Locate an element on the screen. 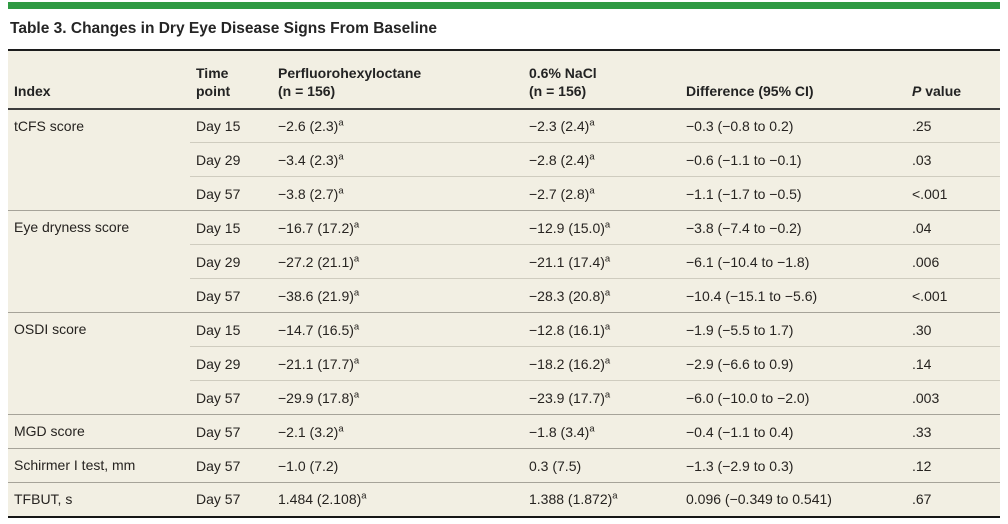 The image size is (1008, 524). nacl-cell: −23.9 (17.7)a is located at coordinates (601, 397).